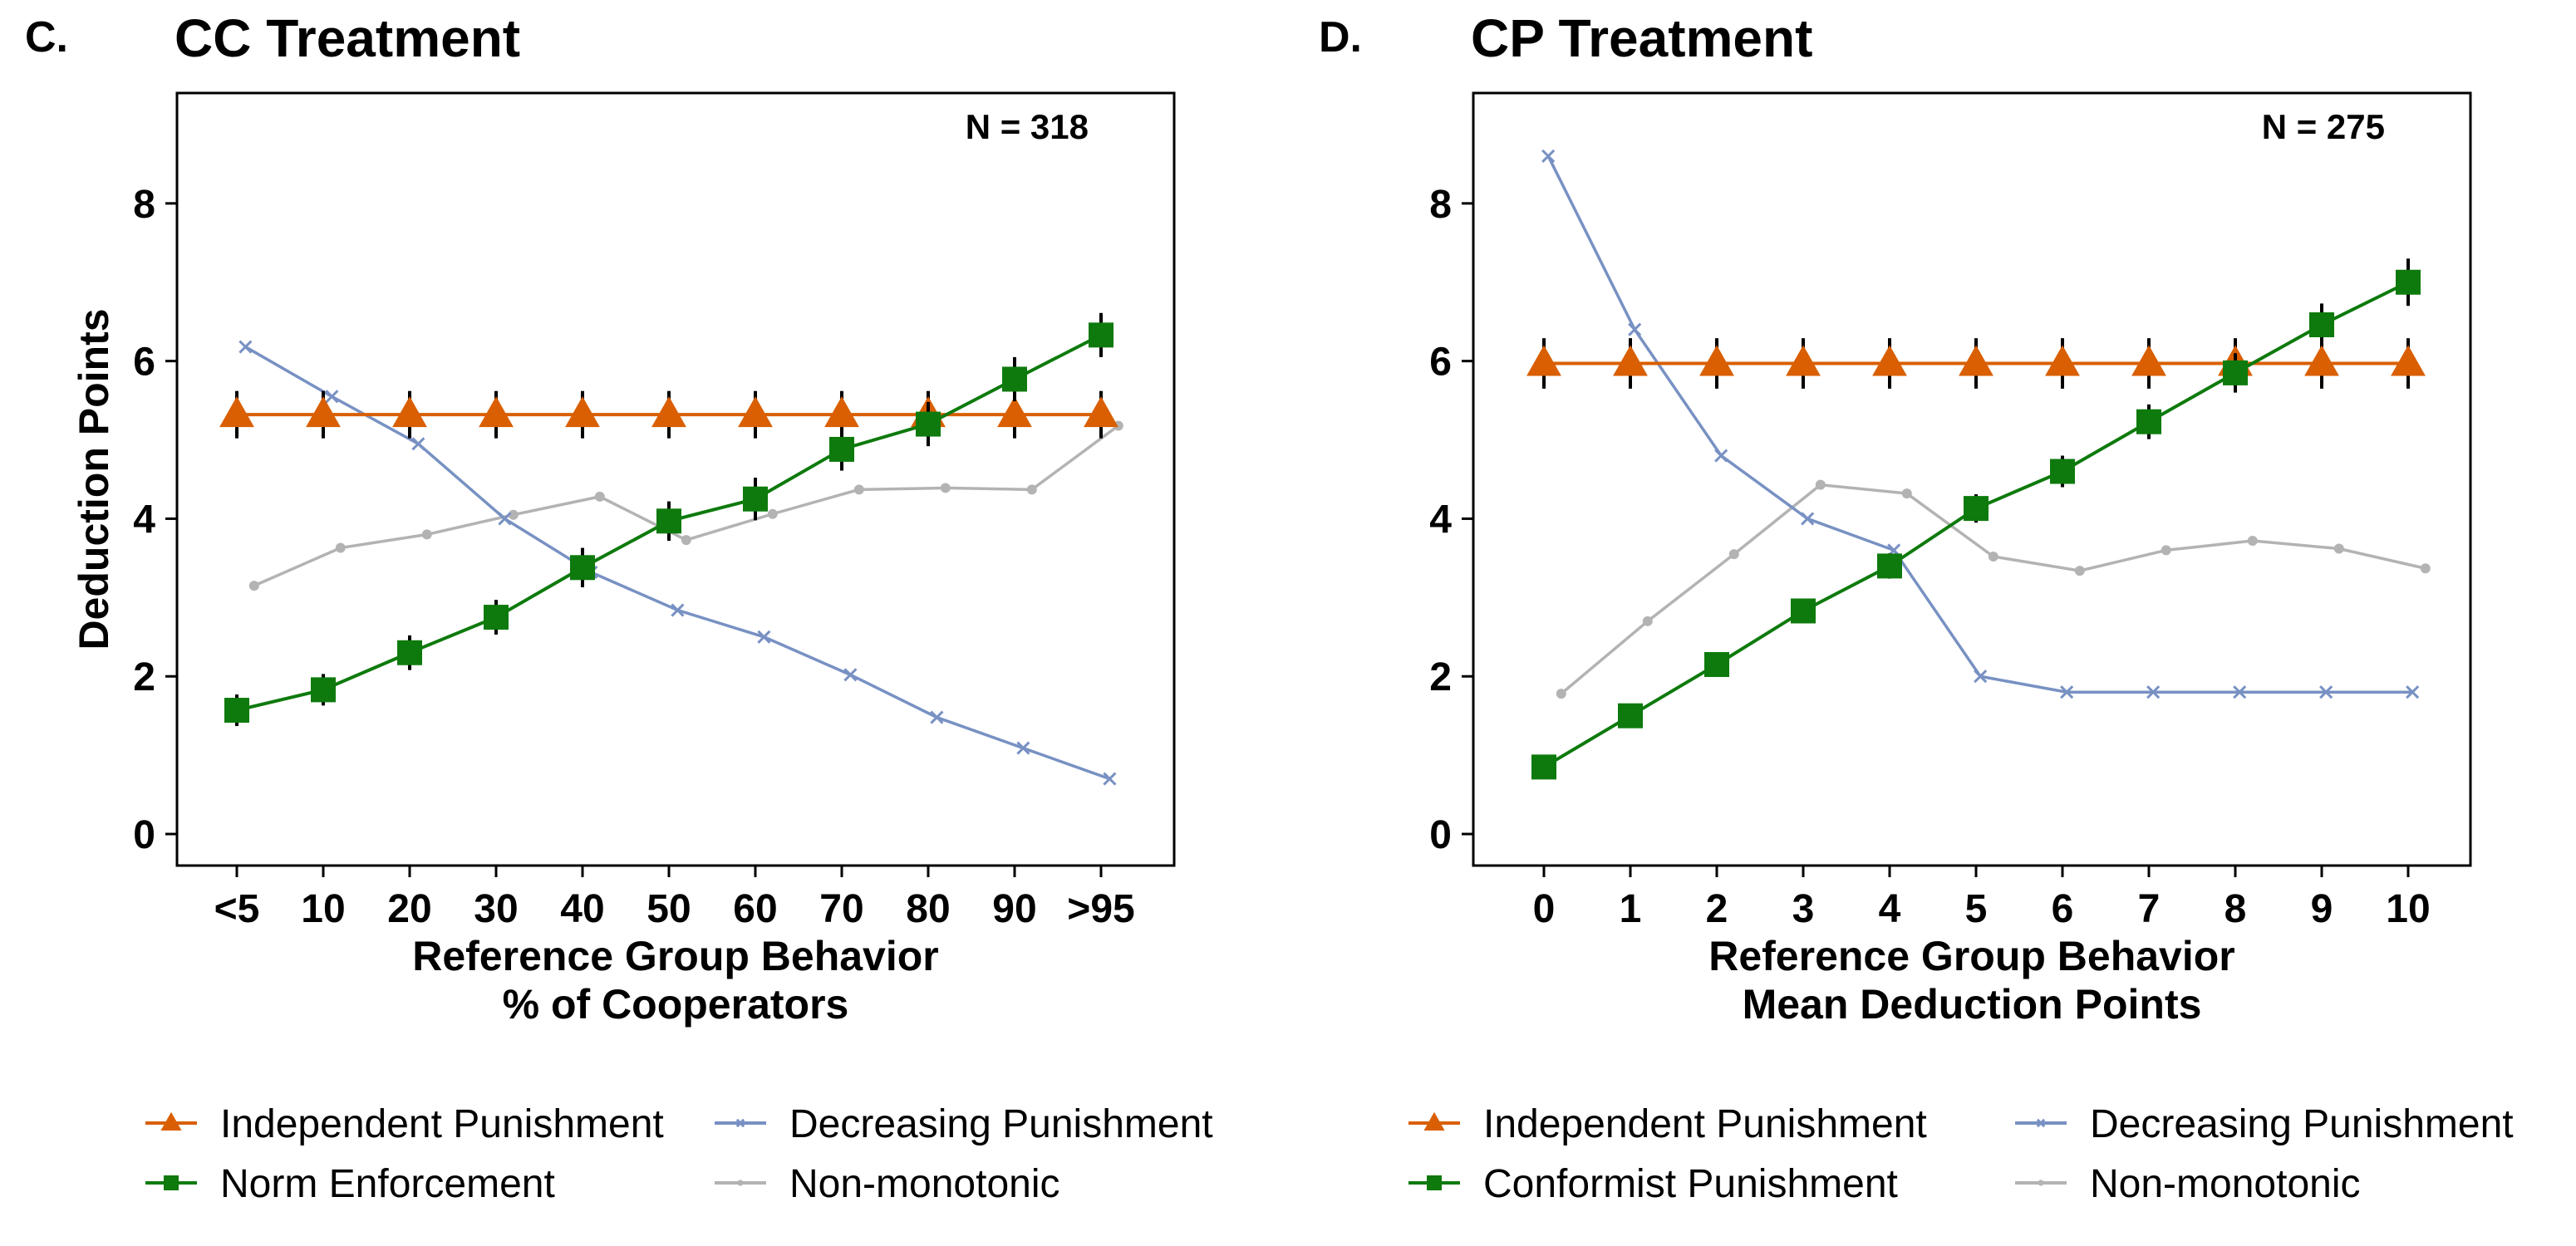  Describe the element at coordinates (1890, 909) in the screenshot. I see `x-tick-label: 4` at that location.